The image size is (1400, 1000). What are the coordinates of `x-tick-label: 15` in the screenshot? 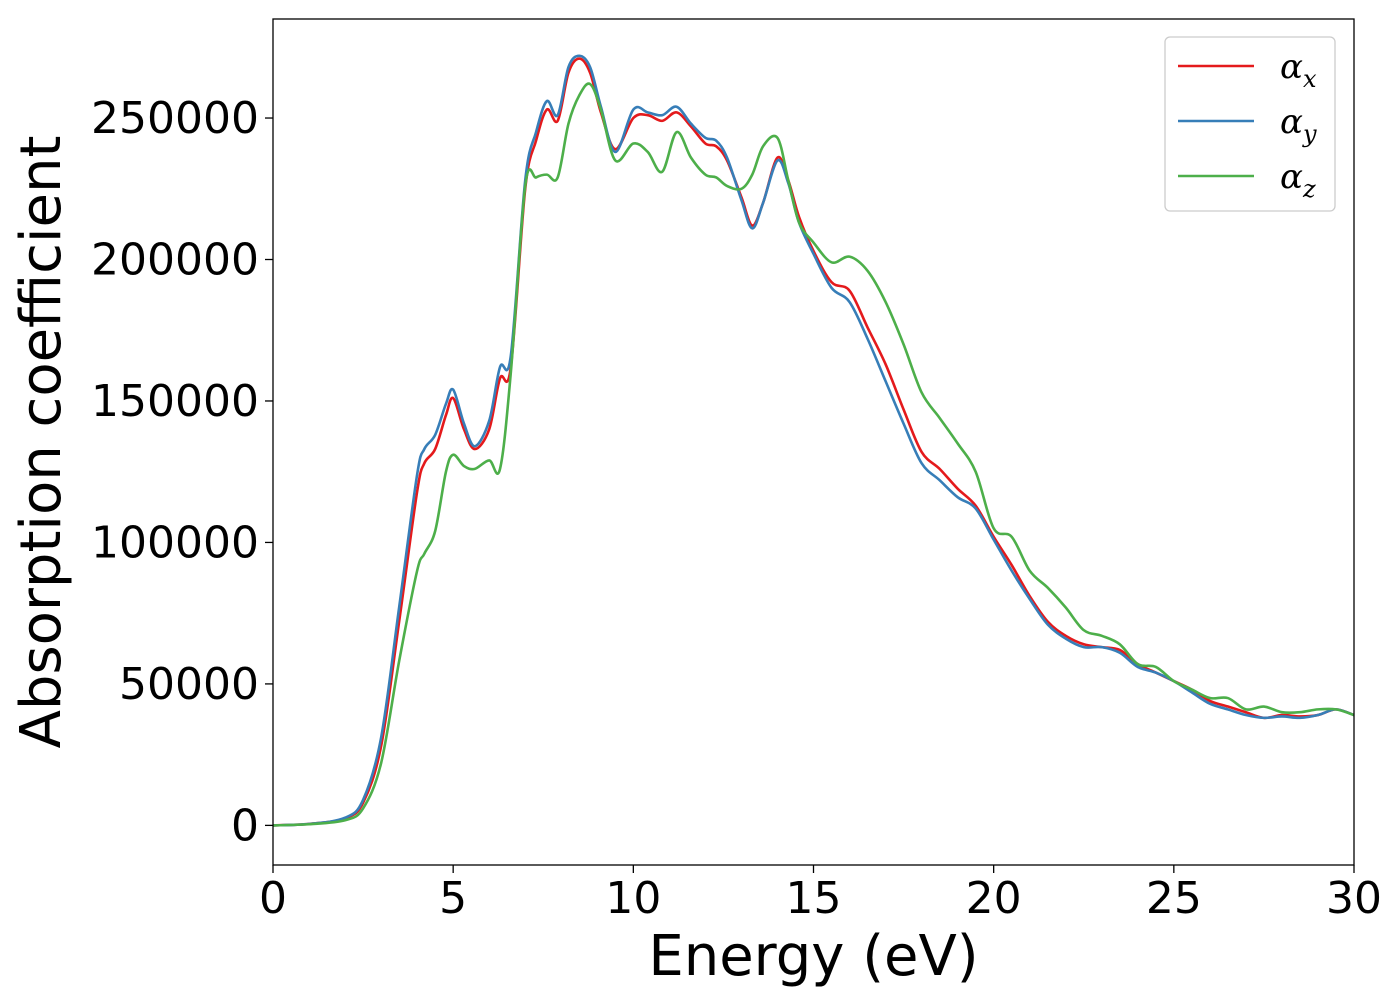 It's located at (814, 898).